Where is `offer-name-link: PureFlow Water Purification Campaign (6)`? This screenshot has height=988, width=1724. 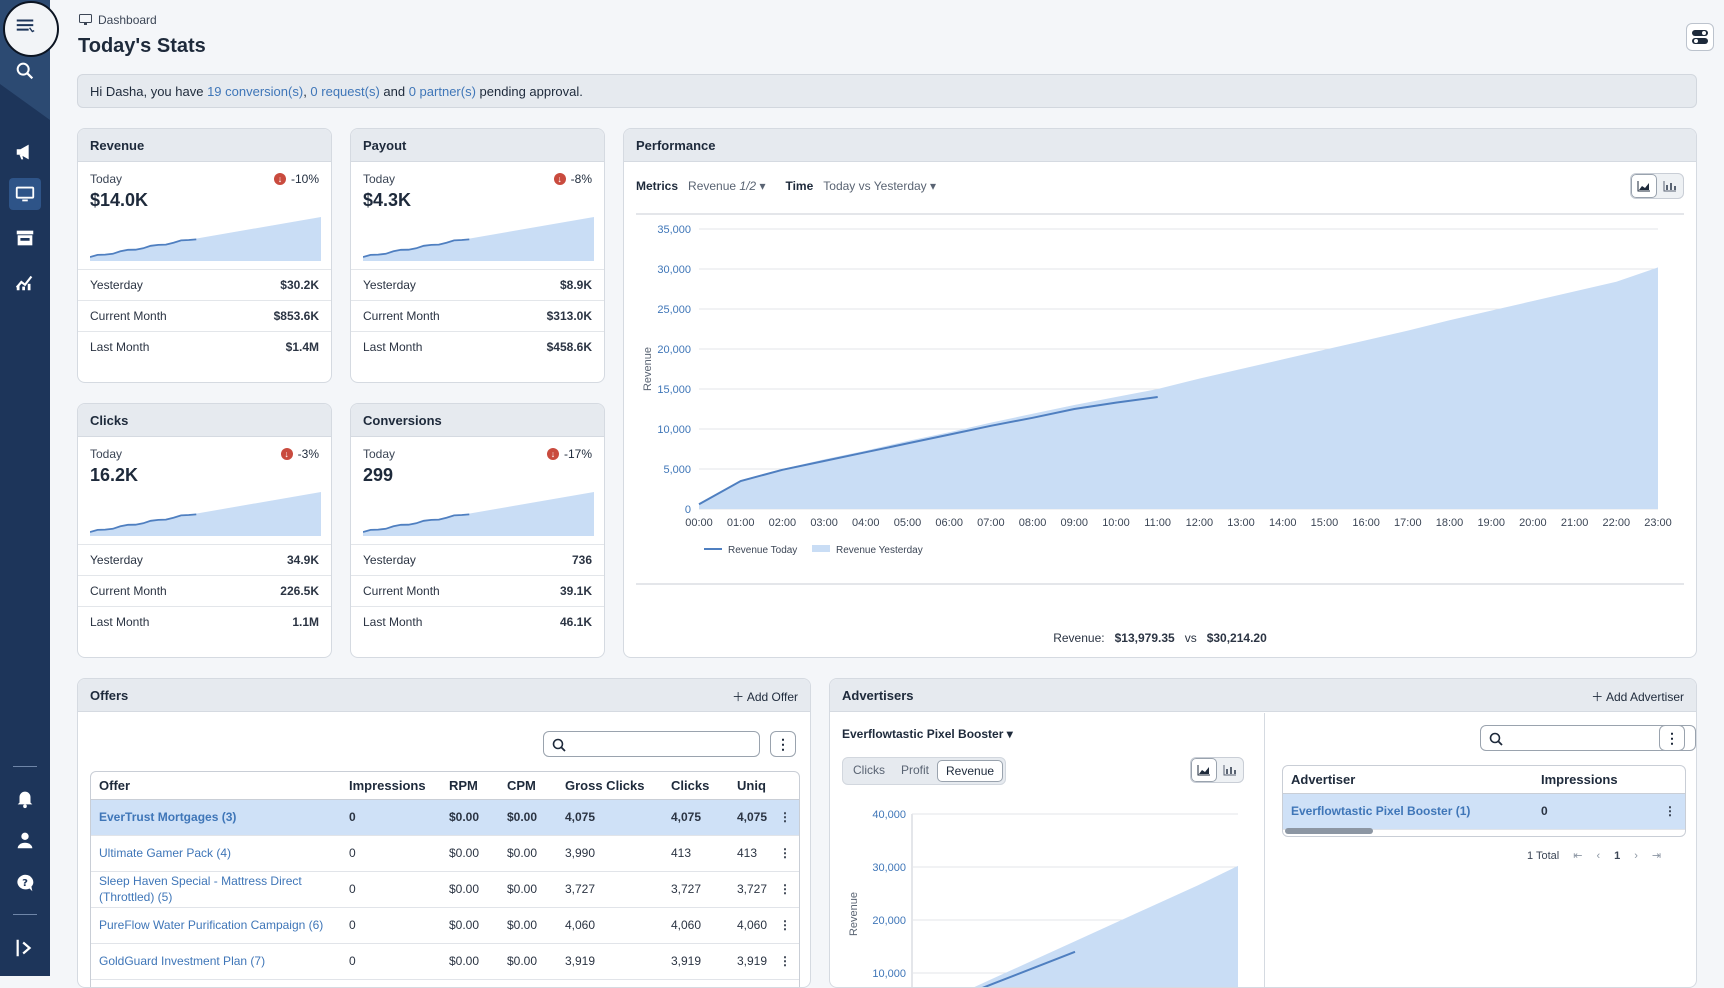 offer-name-link: PureFlow Water Purification Campaign (6) is located at coordinates (216, 925).